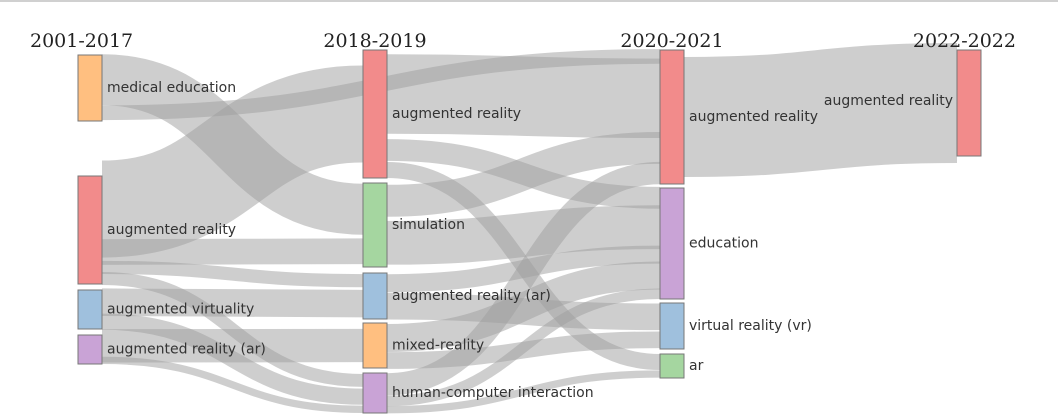  Describe the element at coordinates (375, 114) in the screenshot. I see `node-c1_ar` at that location.